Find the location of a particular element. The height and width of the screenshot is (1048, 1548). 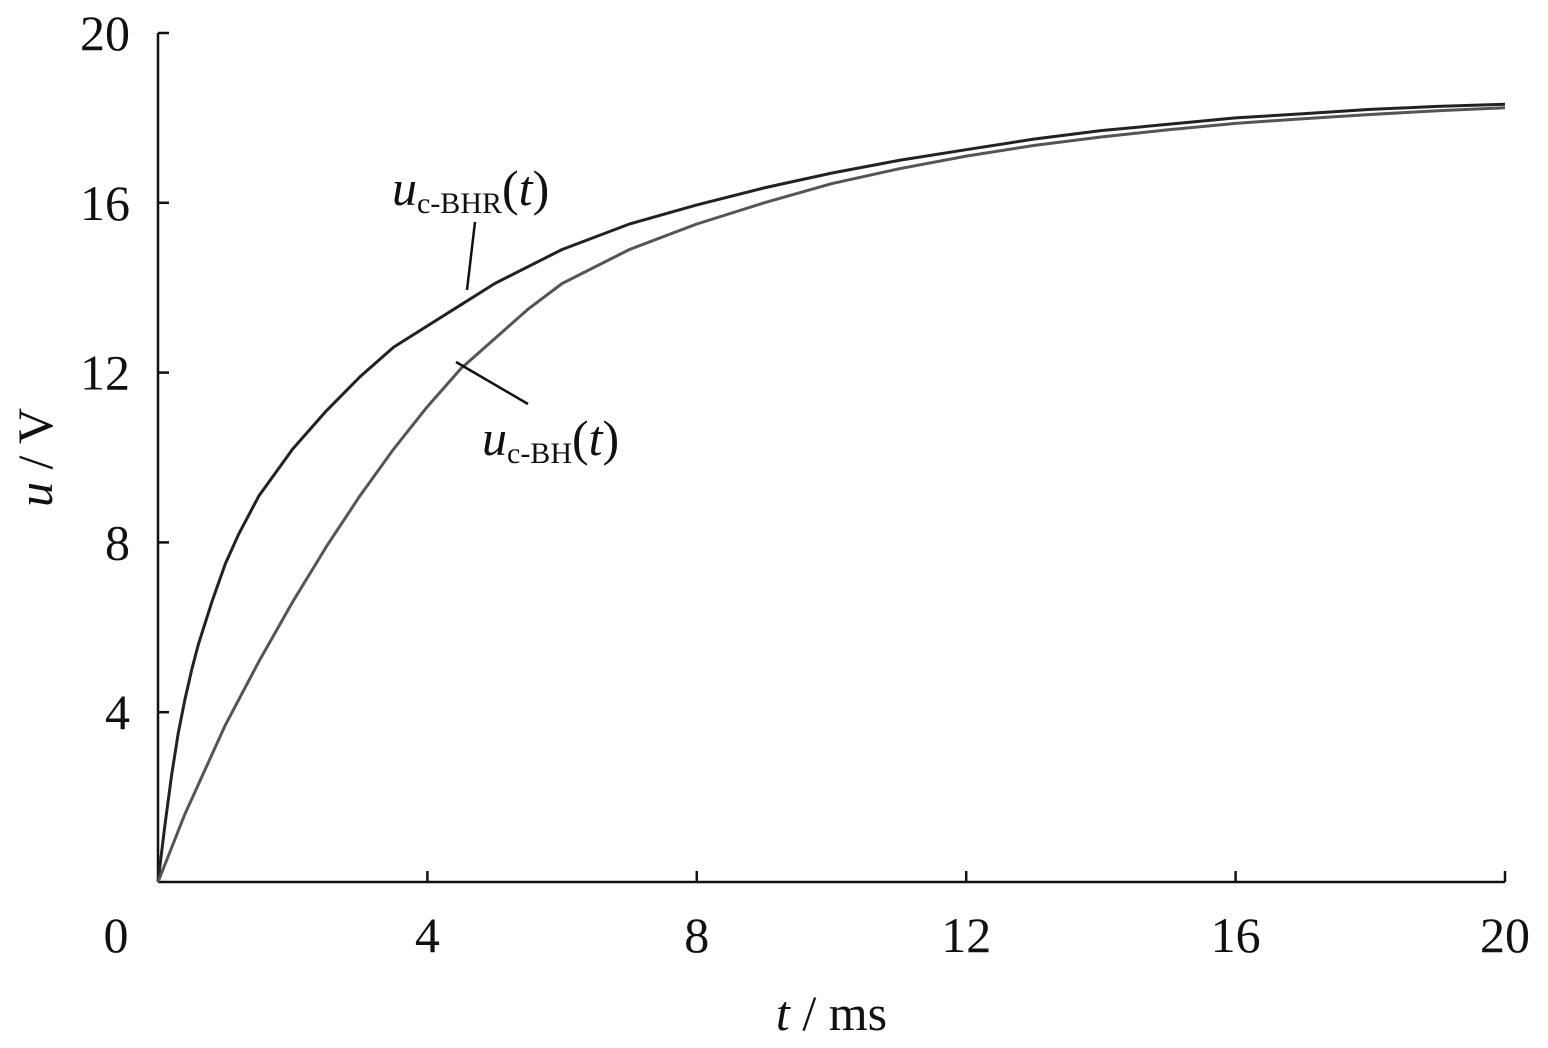

series-label-sub: c-BHR is located at coordinates (459, 203).